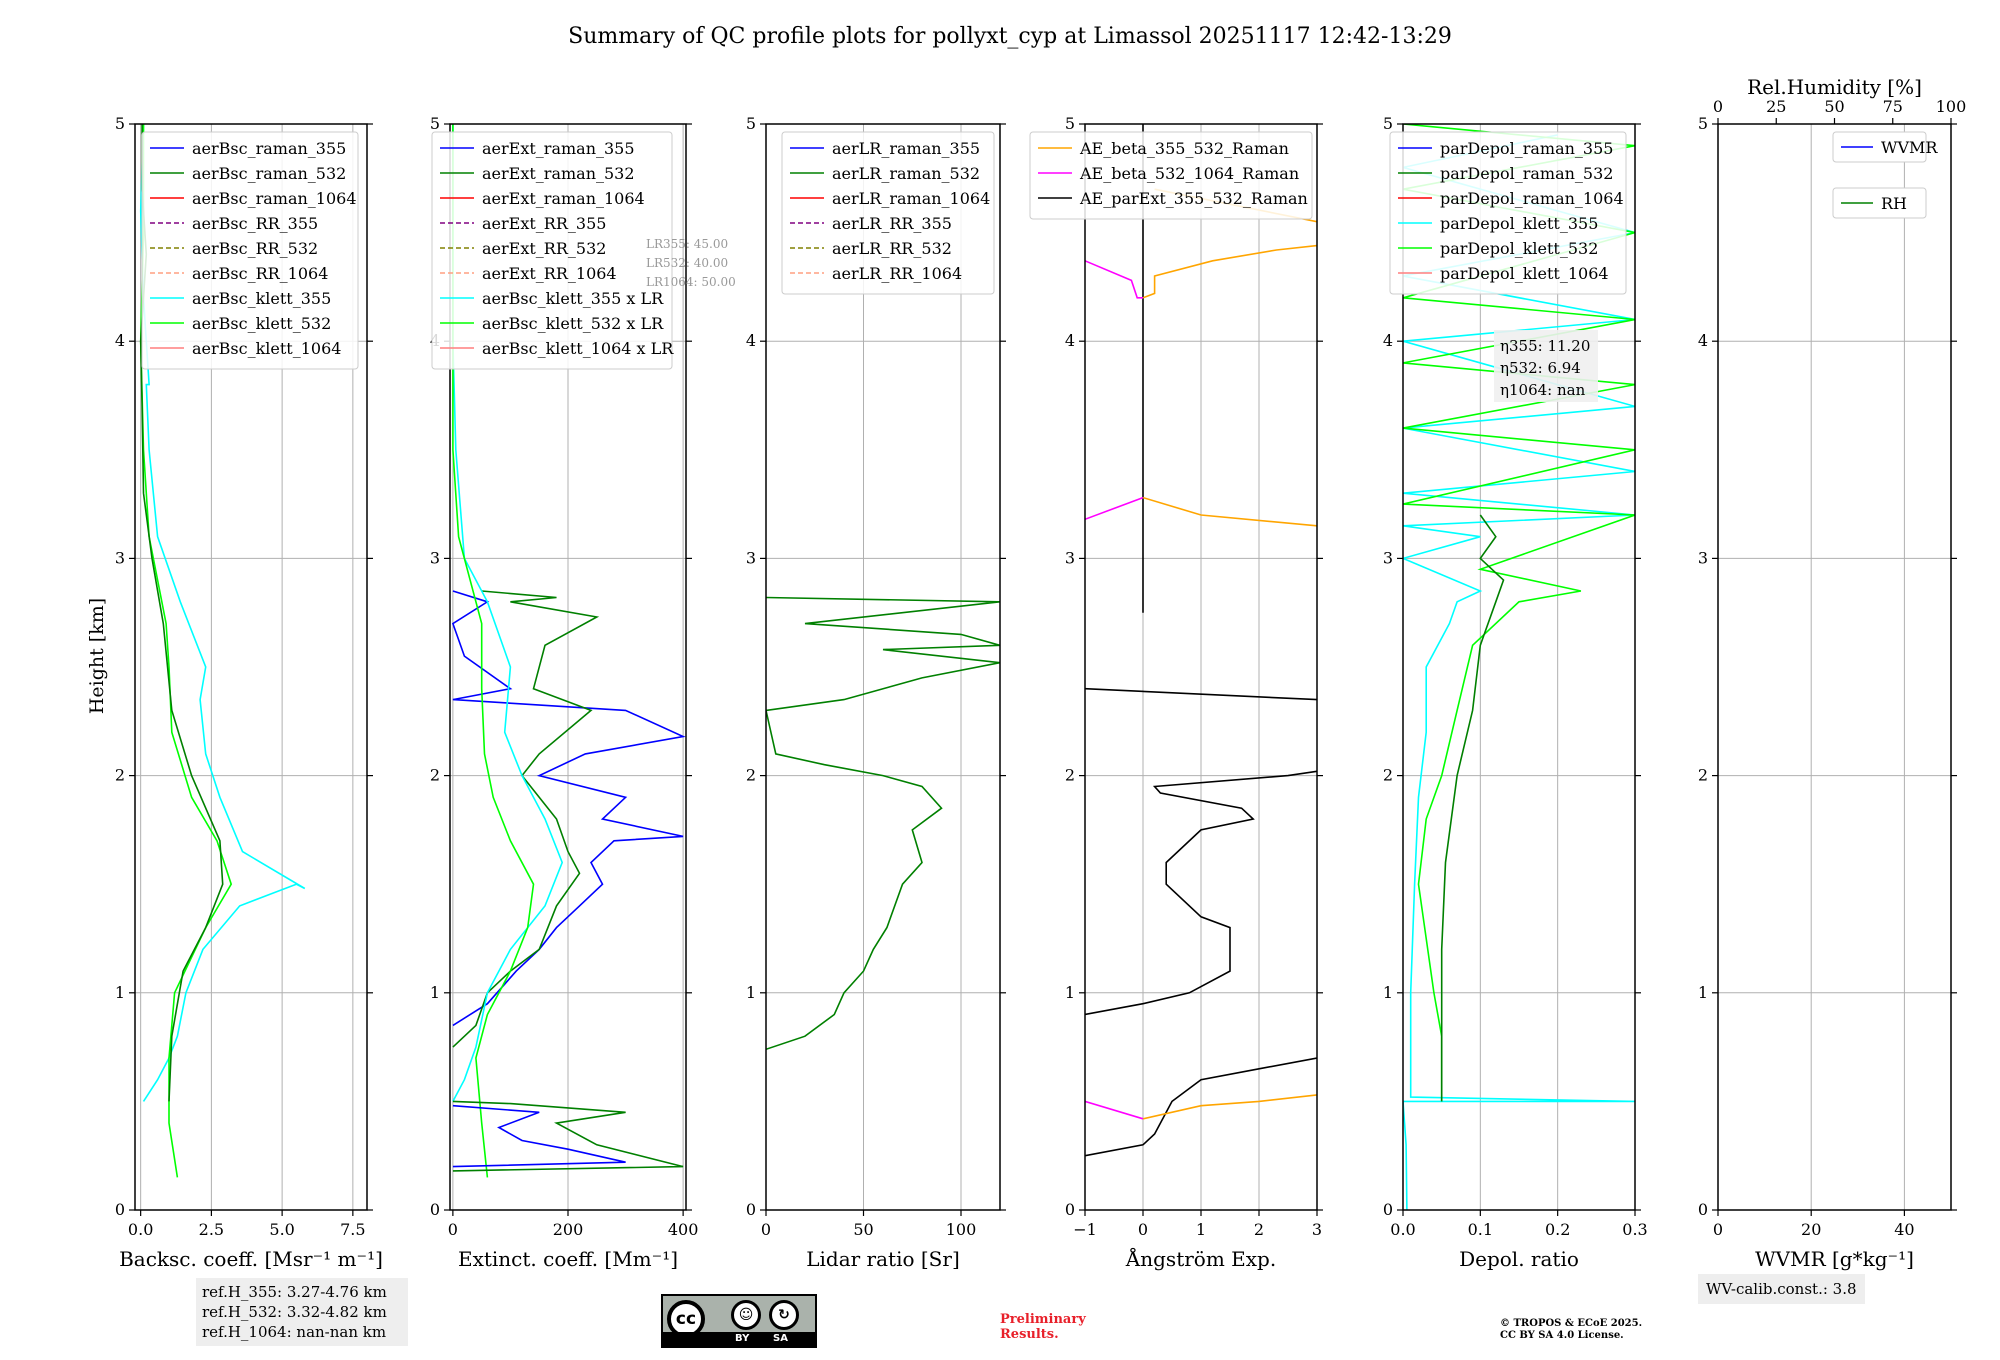 Image resolution: width=2000 pixels, height=1360 pixels. What do you see at coordinates (687, 263) in the screenshot?
I see `lr-label: LR532: 40.00` at bounding box center [687, 263].